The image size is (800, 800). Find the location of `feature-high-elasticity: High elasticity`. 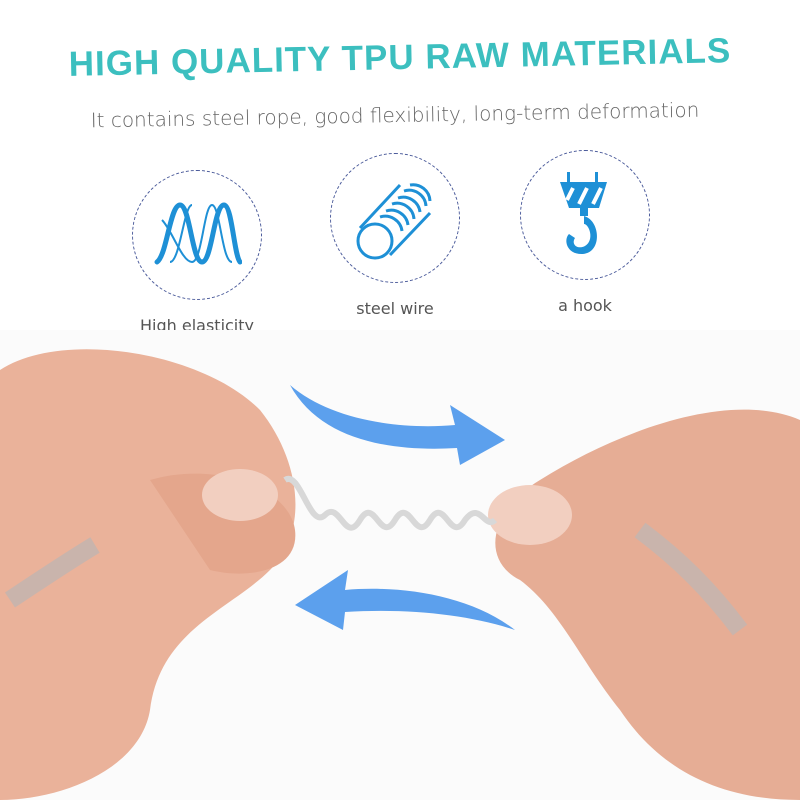

feature-high-elasticity: High elasticity is located at coordinates (197, 252).